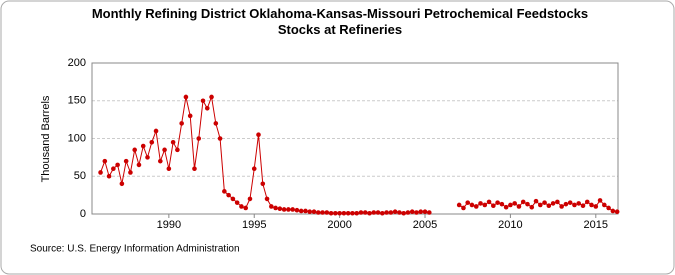  Describe the element at coordinates (80, 176) in the screenshot. I see `y-tick-label: 50` at that location.